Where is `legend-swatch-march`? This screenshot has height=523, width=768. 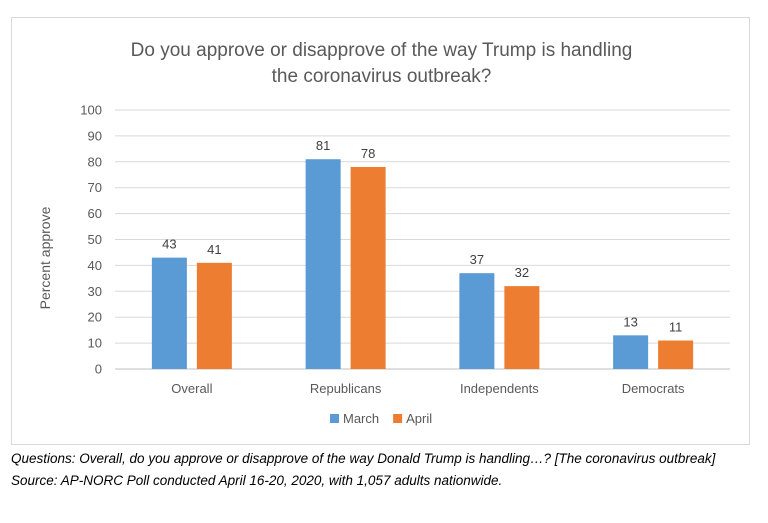 legend-swatch-march is located at coordinates (334, 418).